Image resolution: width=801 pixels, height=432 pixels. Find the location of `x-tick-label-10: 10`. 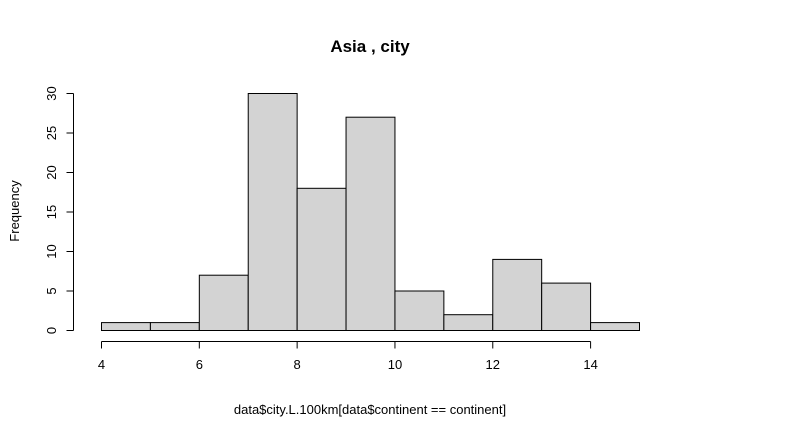

x-tick-label-10: 10 is located at coordinates (395, 364).